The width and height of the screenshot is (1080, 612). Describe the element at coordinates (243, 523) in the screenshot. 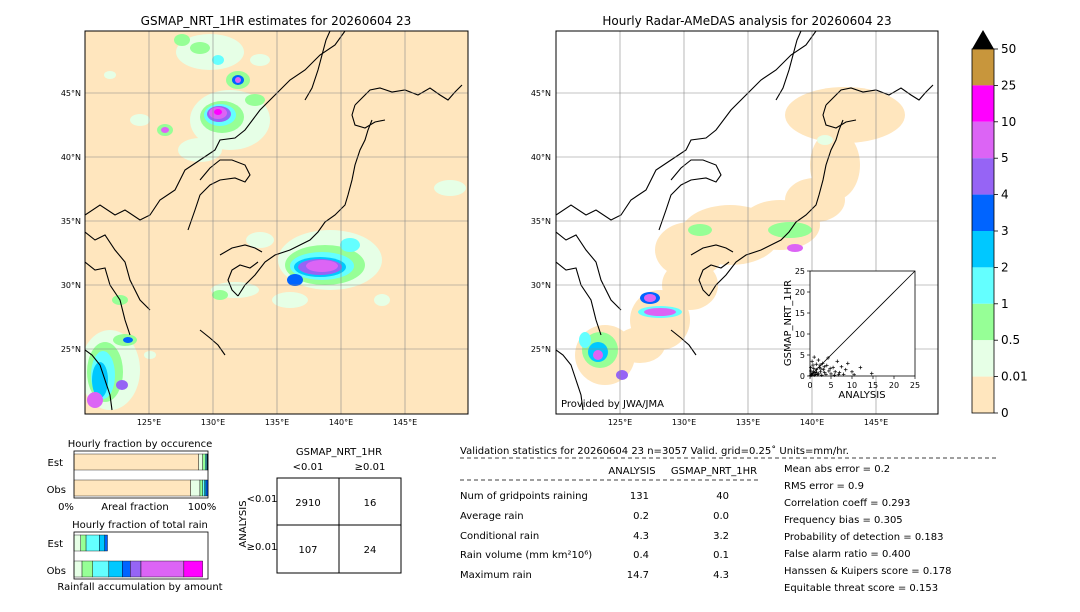

I see `contingency-row-title: ANALYSIS` at that location.